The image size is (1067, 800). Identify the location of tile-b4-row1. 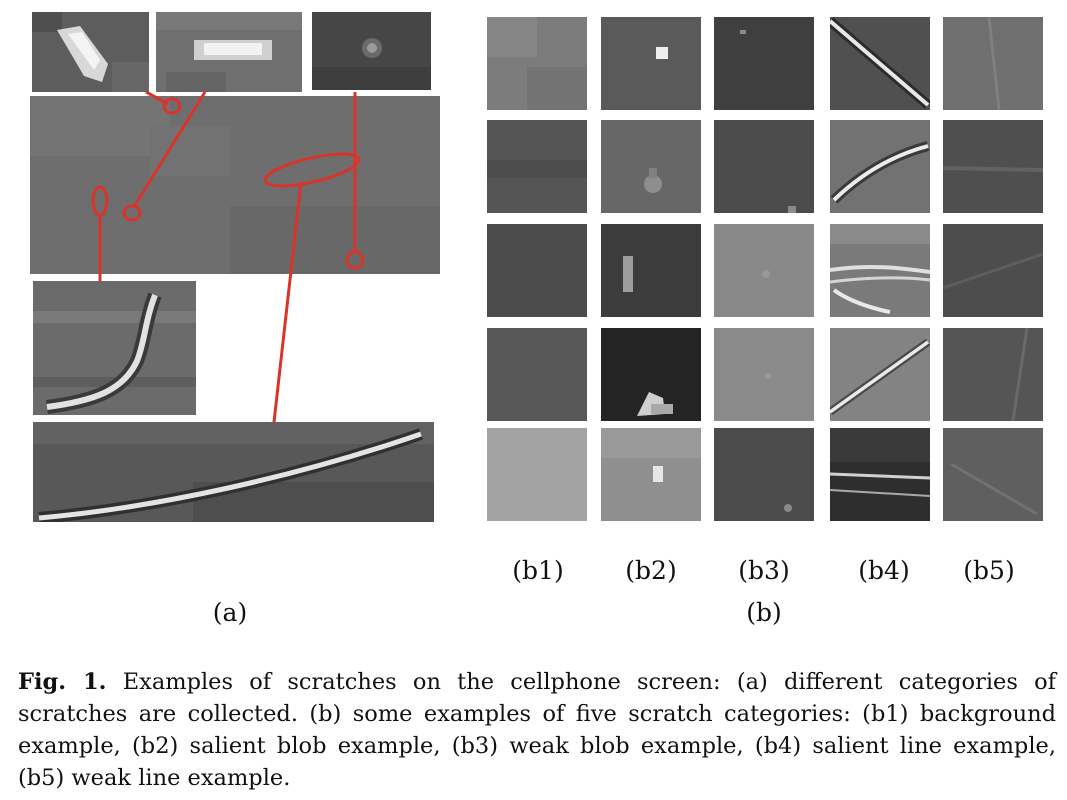
(880, 63).